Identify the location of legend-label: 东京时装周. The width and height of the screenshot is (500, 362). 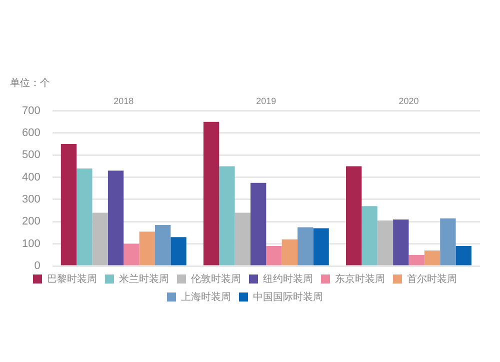
(360, 278).